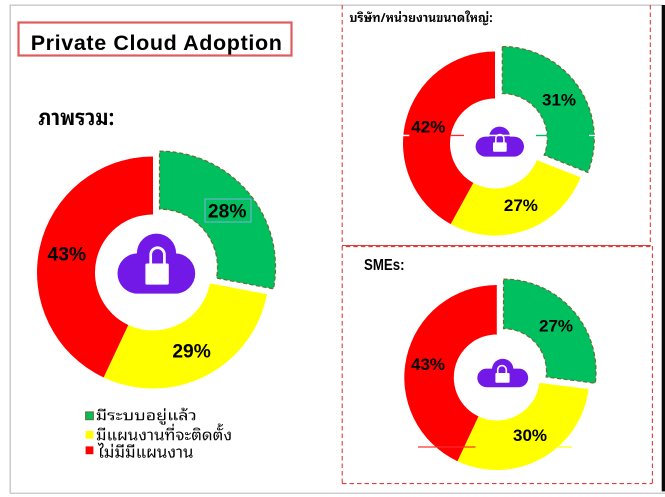  I want to click on svg-text: 29%, so click(191, 352).